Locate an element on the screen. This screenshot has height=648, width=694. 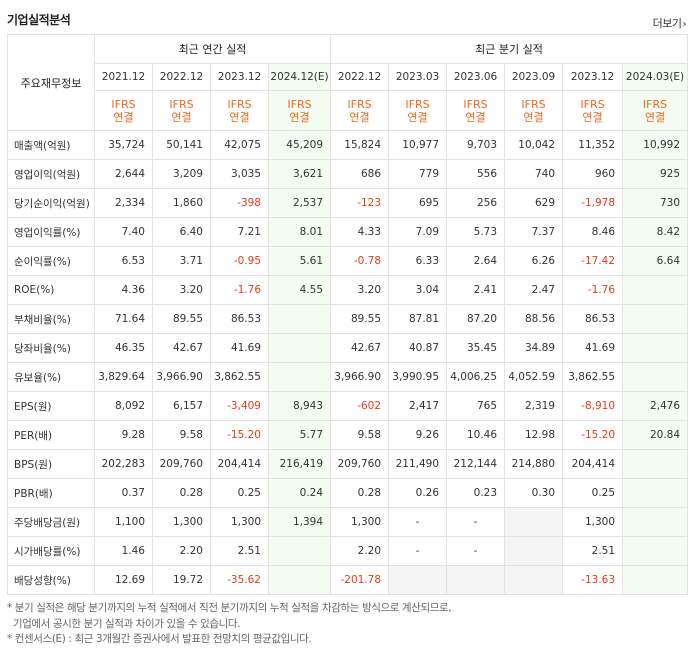
table-row: 주당배당금(원) 1,100 1,300 1,300 1,394 1,300- -1,300 is located at coordinates (348, 522).